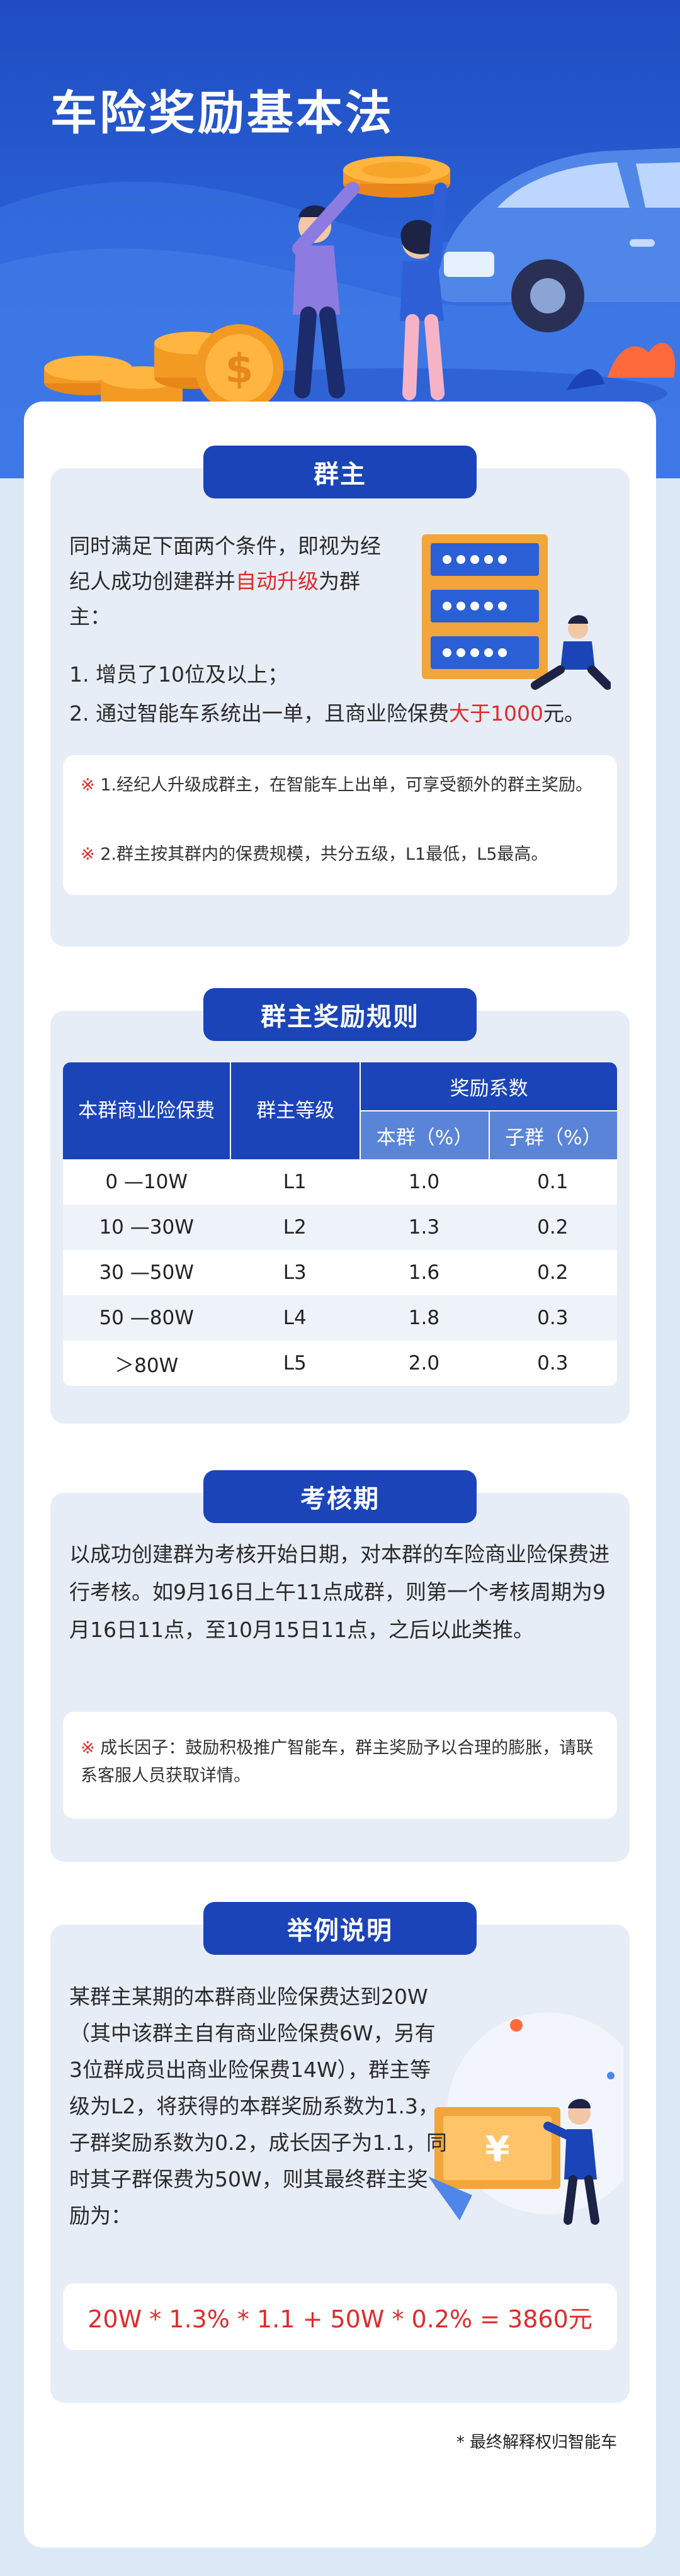 This screenshot has width=680, height=2576. Describe the element at coordinates (424, 1227) in the screenshot. I see `cell-own: 1.3` at that location.